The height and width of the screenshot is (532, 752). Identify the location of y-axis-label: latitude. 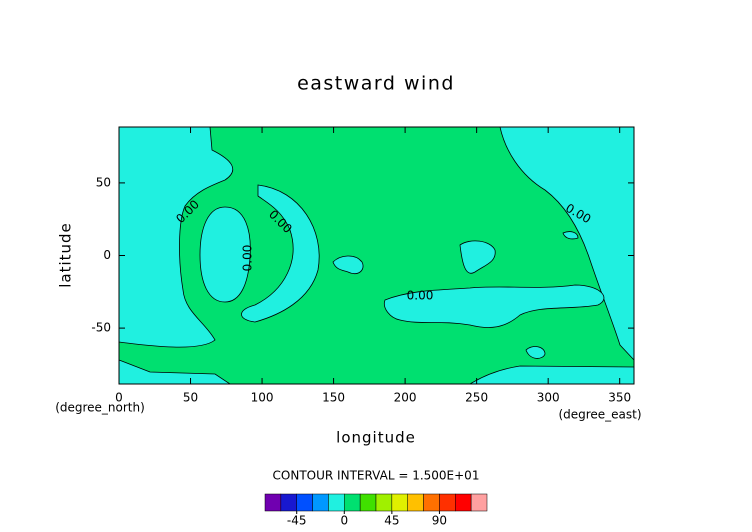
(66, 255).